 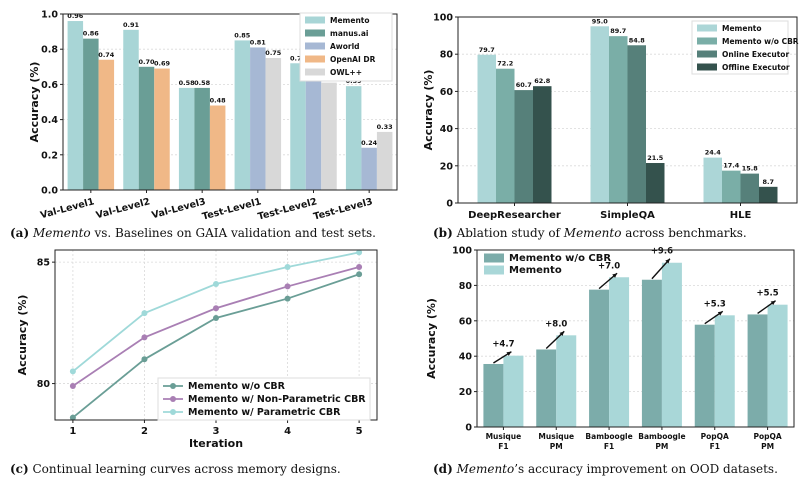 I want to click on caption-b-tag: (b), so click(x=443, y=233).